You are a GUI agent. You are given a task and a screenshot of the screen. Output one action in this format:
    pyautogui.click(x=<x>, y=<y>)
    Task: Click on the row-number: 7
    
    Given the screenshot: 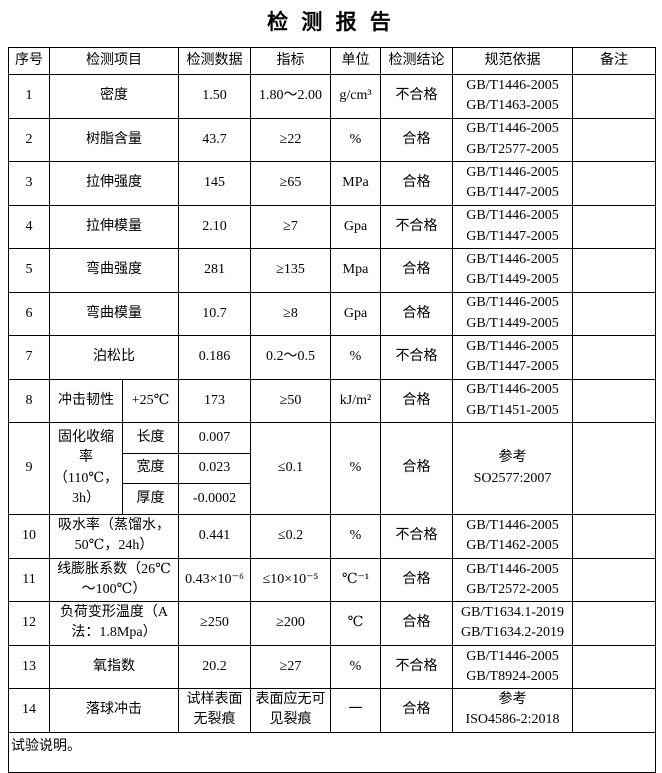 What is the action you would take?
    pyautogui.click(x=29, y=357)
    